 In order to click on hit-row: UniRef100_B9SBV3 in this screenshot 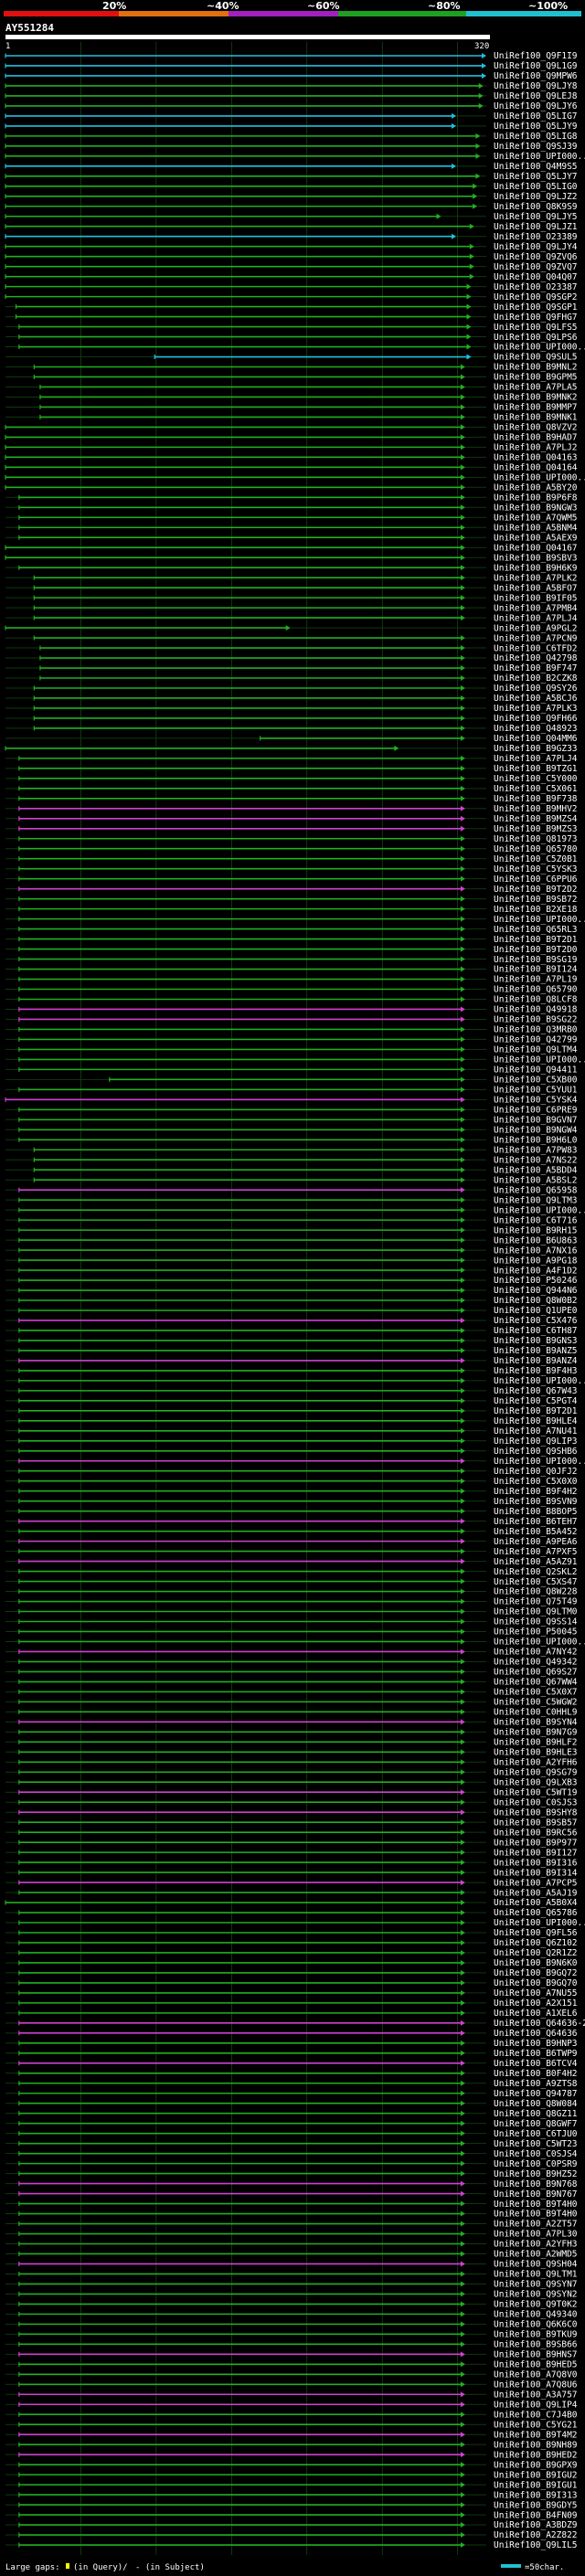, I will do `click(291, 558)`.